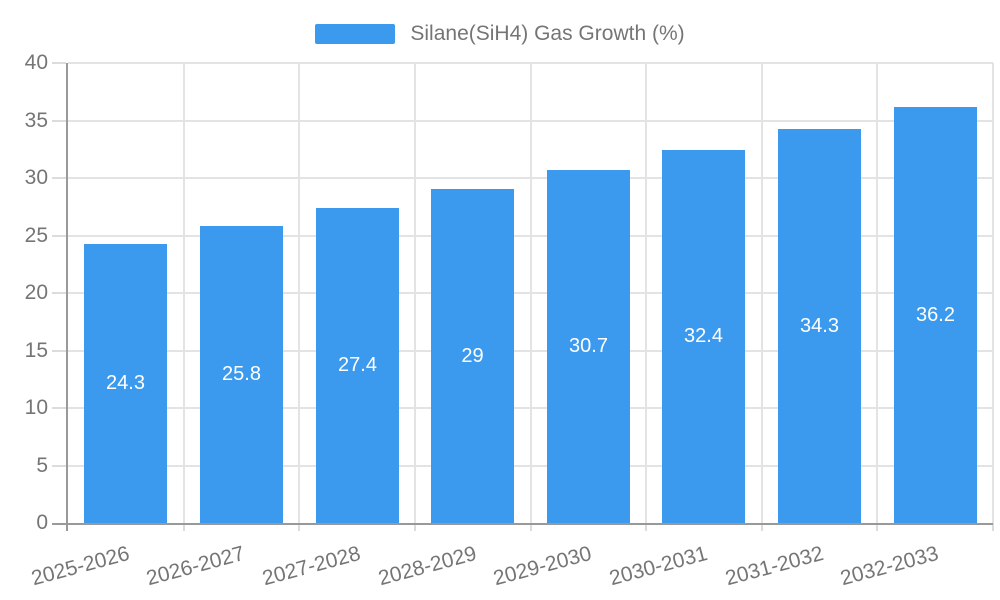 The image size is (1000, 600). Describe the element at coordinates (36, 292) in the screenshot. I see `y-axis-tick-label: 20` at that location.